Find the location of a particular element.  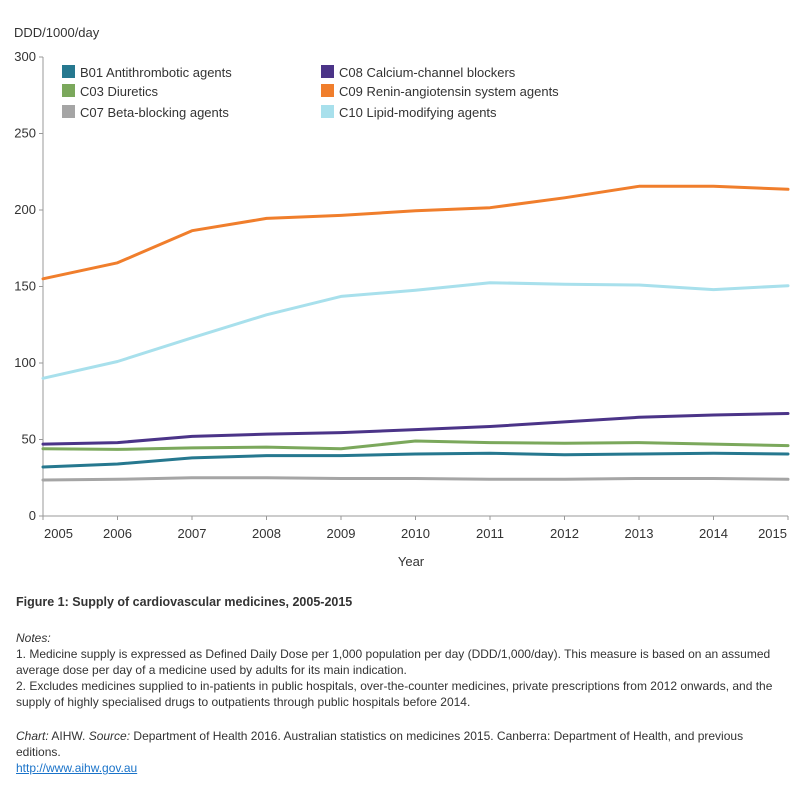

x-tick-label: 2011 is located at coordinates (490, 533).